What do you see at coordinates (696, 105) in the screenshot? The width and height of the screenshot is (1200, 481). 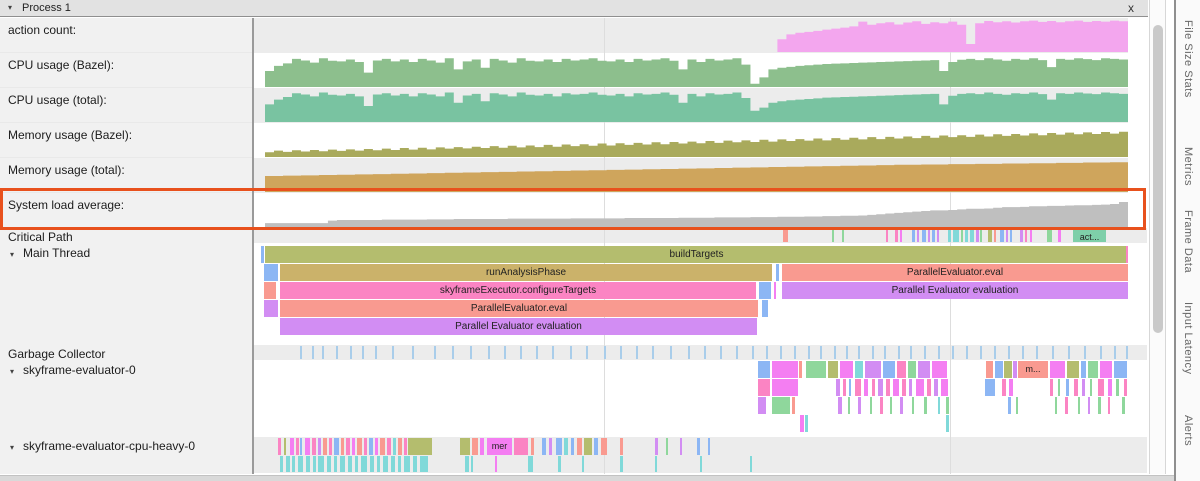 I see `area-chart-cpu-usage-total` at bounding box center [696, 105].